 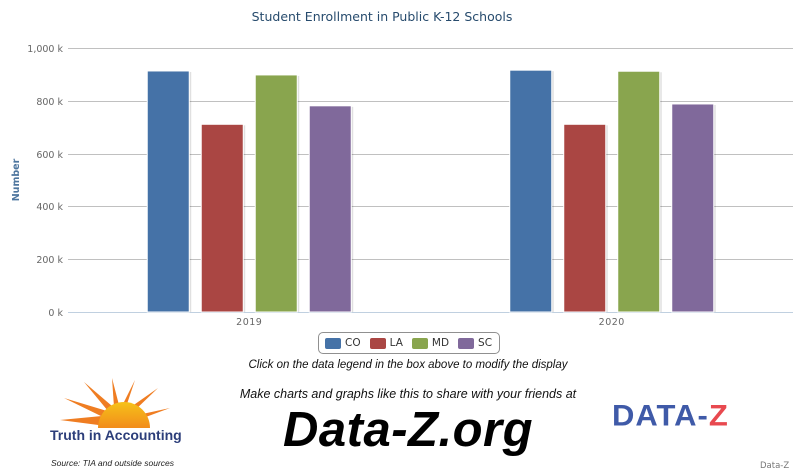 What do you see at coordinates (276, 193) in the screenshot?
I see `bar-md-2019` at bounding box center [276, 193].